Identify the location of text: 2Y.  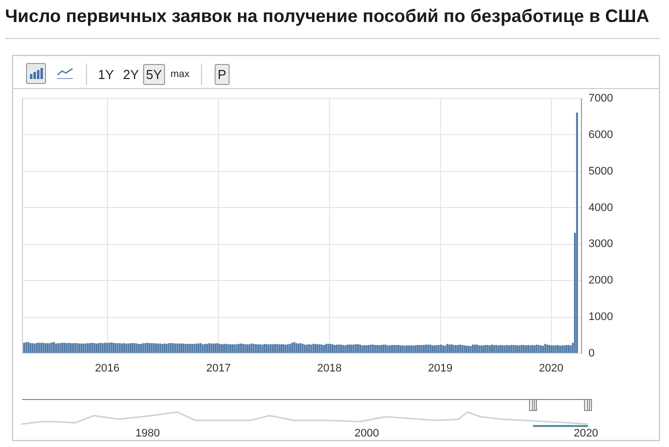
(131, 74).